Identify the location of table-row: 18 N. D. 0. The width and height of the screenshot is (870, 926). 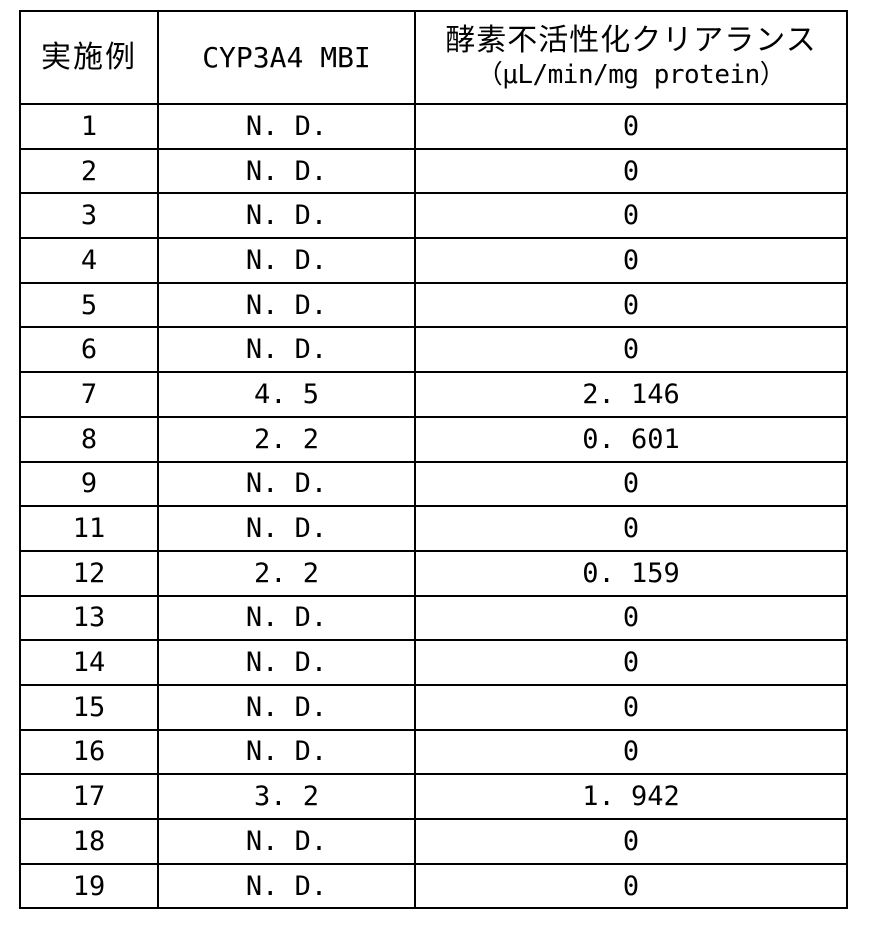
(433, 841).